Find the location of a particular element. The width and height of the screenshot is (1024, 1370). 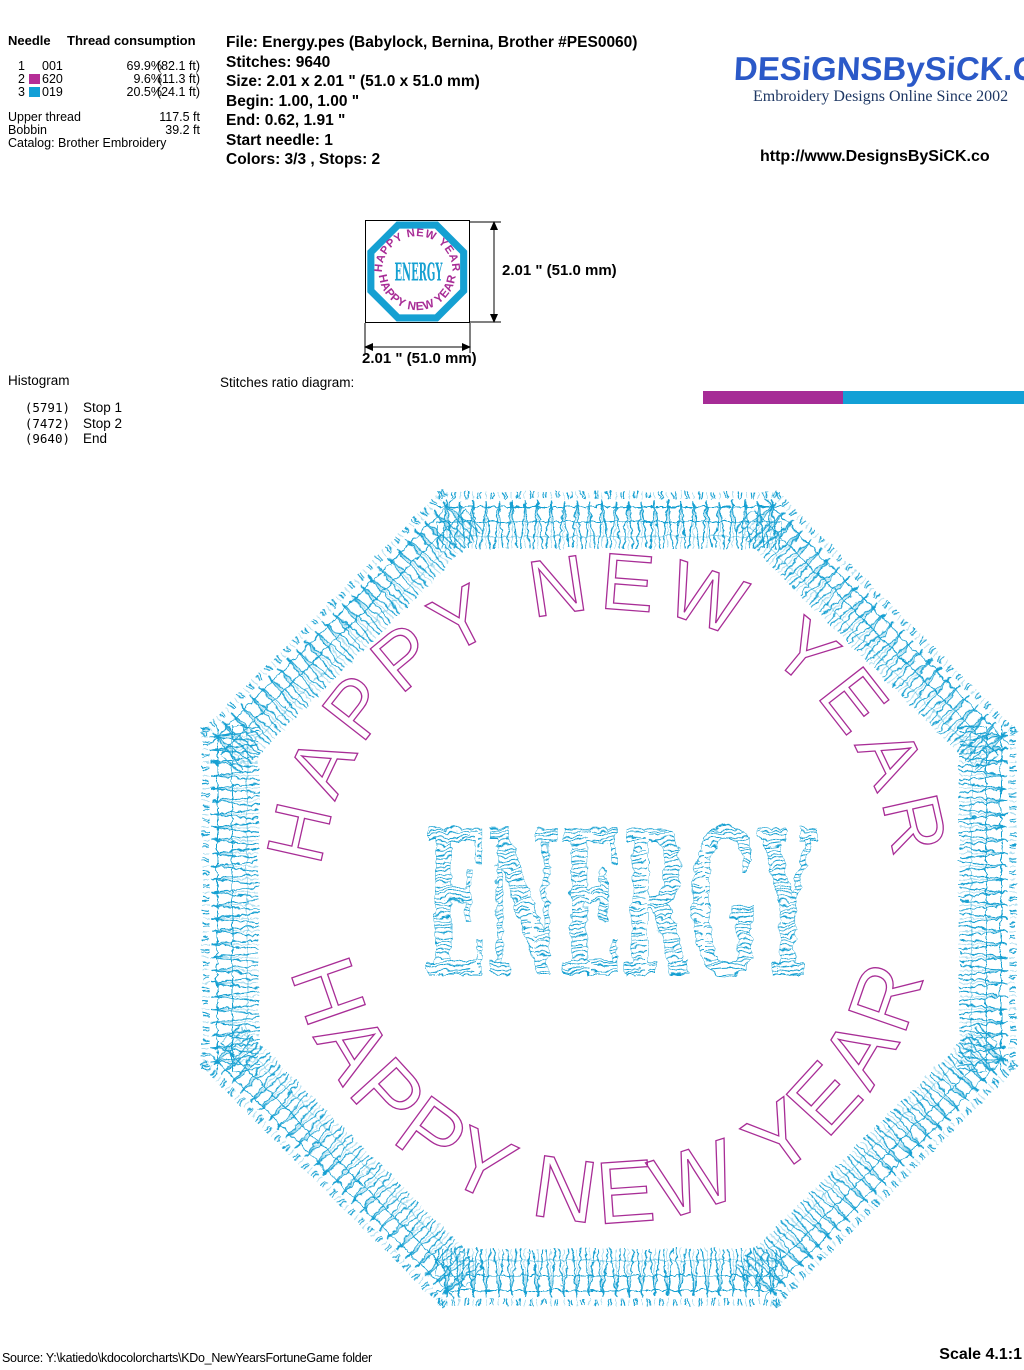

end-line: End: 0.62, 1.91 " is located at coordinates (286, 120).